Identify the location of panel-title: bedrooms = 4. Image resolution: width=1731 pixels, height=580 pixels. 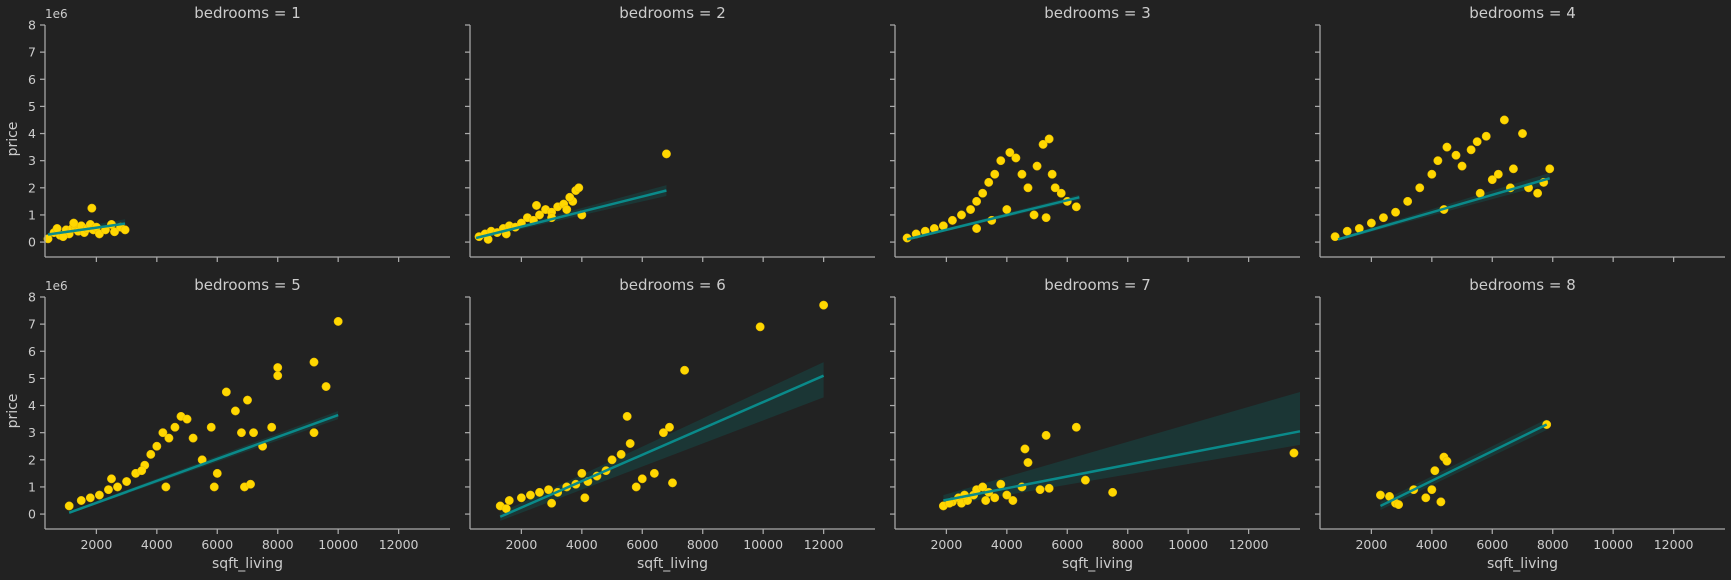
(1522, 13).